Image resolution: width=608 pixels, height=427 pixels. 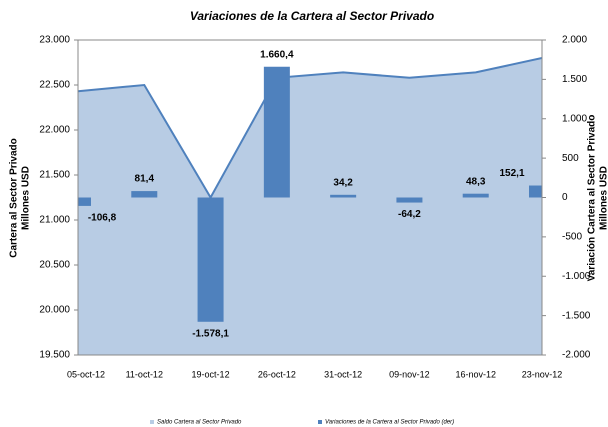 I want to click on y-axis-title: Millones USD, so click(x=26, y=198).